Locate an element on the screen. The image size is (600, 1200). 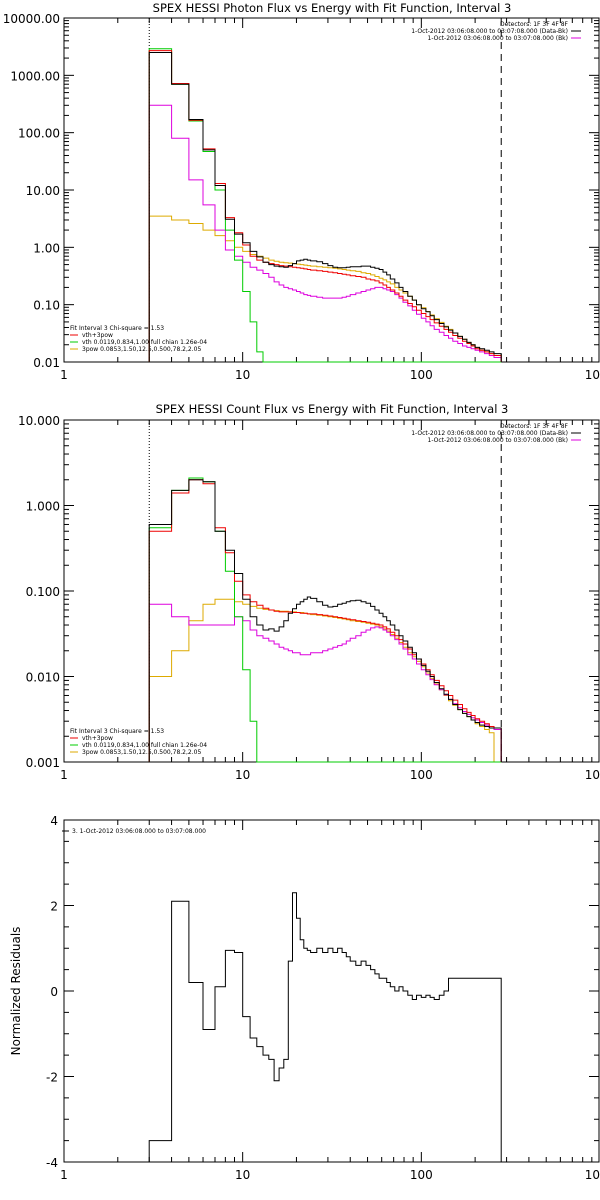
y-tick-label: 4 is located at coordinates (54, 821).